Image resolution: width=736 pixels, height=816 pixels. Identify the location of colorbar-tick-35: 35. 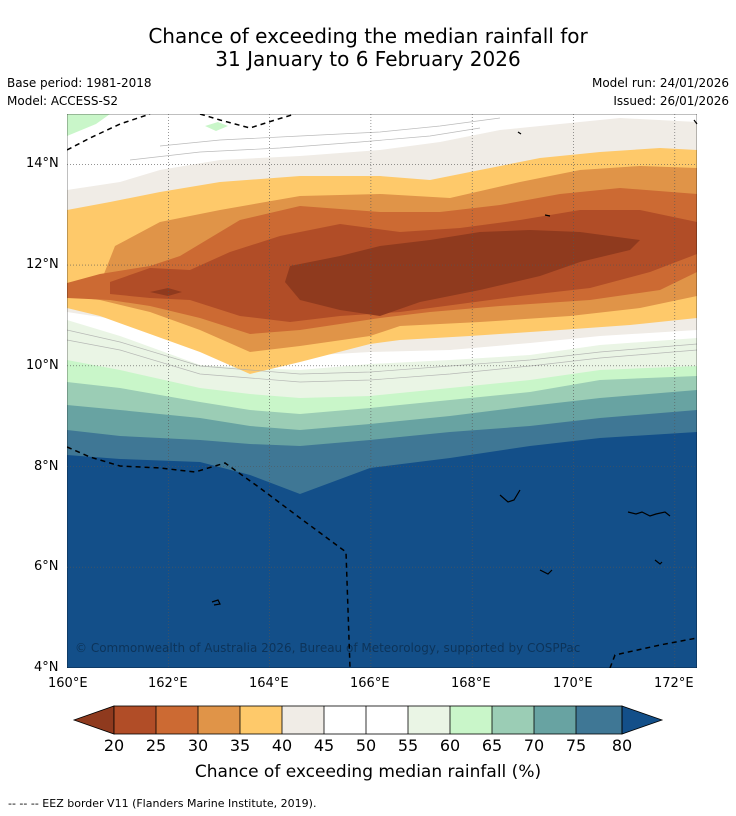
(240, 745).